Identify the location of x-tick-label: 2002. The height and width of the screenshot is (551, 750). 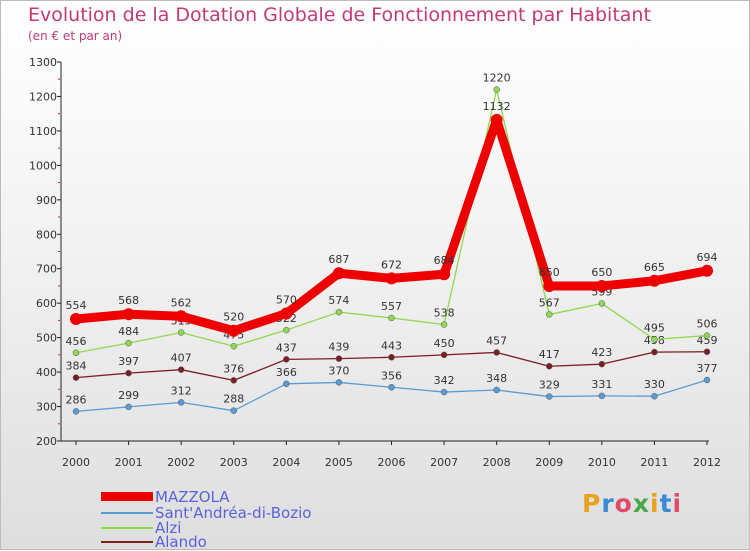
(181, 462).